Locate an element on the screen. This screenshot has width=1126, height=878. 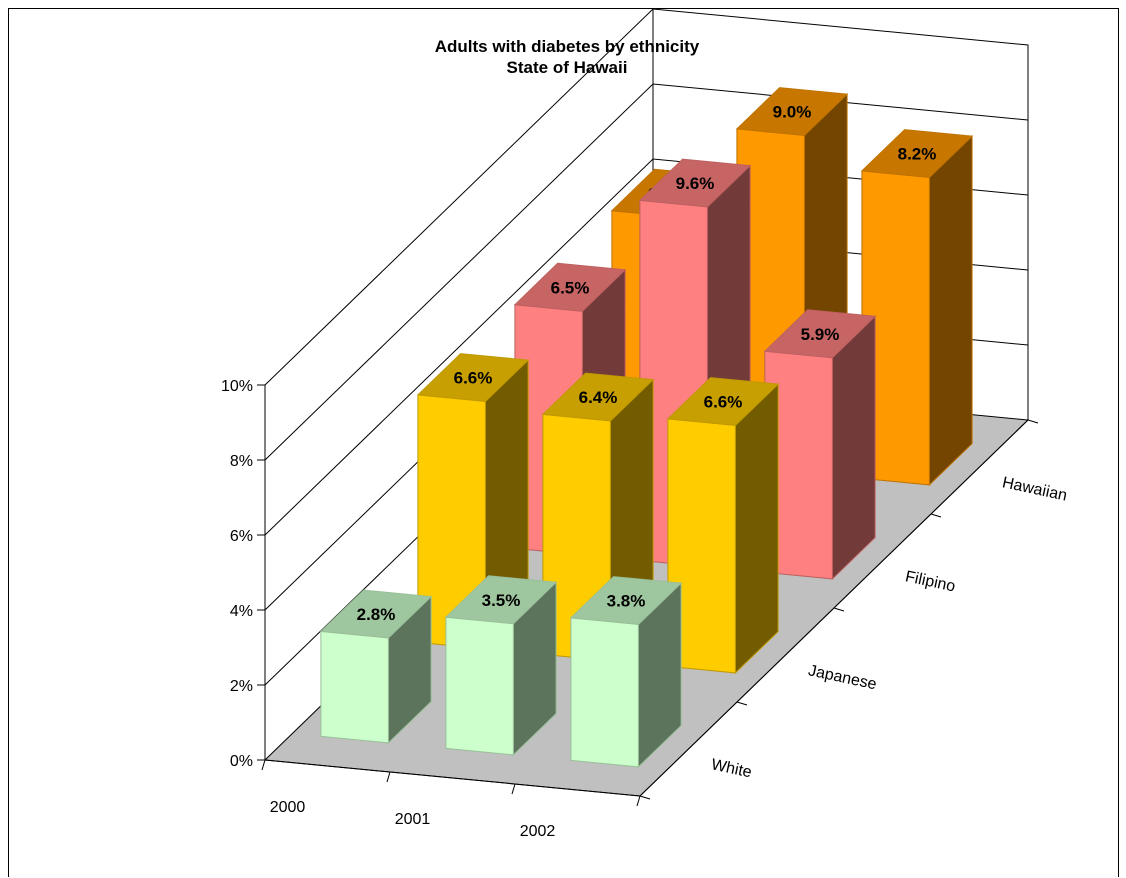
data-label: 3.5% is located at coordinates (501, 600).